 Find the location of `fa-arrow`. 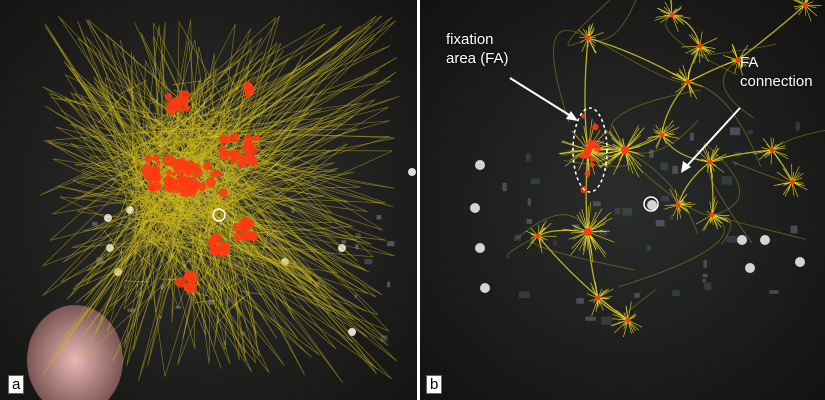

fa-arrow is located at coordinates (542, 98).